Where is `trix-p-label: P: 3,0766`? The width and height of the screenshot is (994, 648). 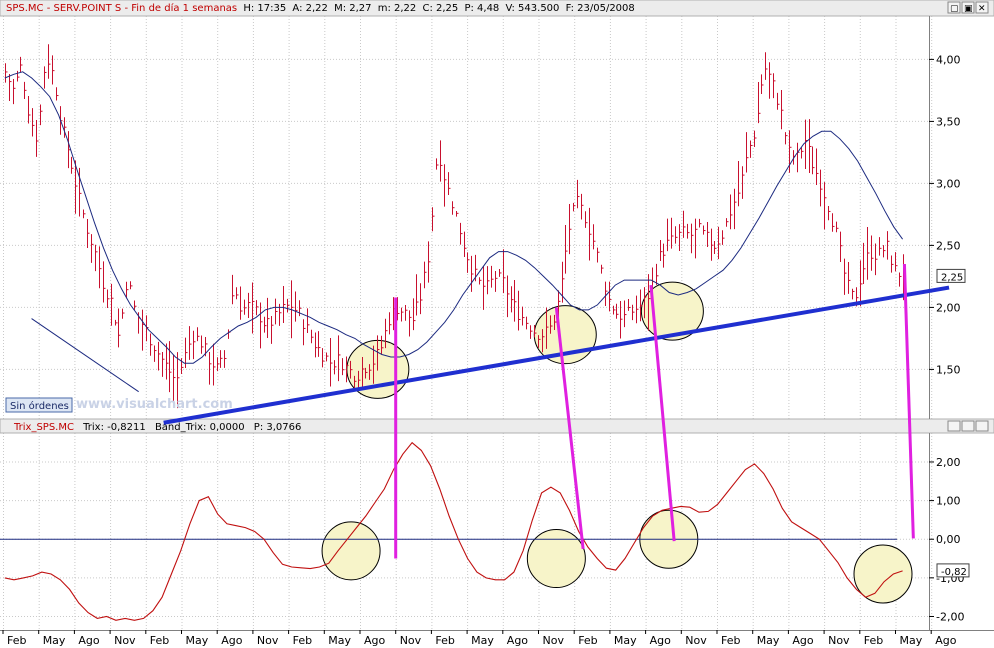 trix-p-label: P: 3,0766 is located at coordinates (278, 427).